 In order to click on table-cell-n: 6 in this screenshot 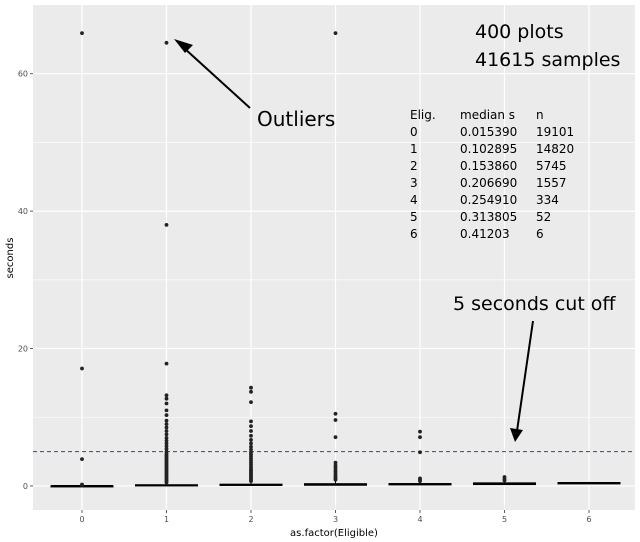, I will do `click(540, 234)`.